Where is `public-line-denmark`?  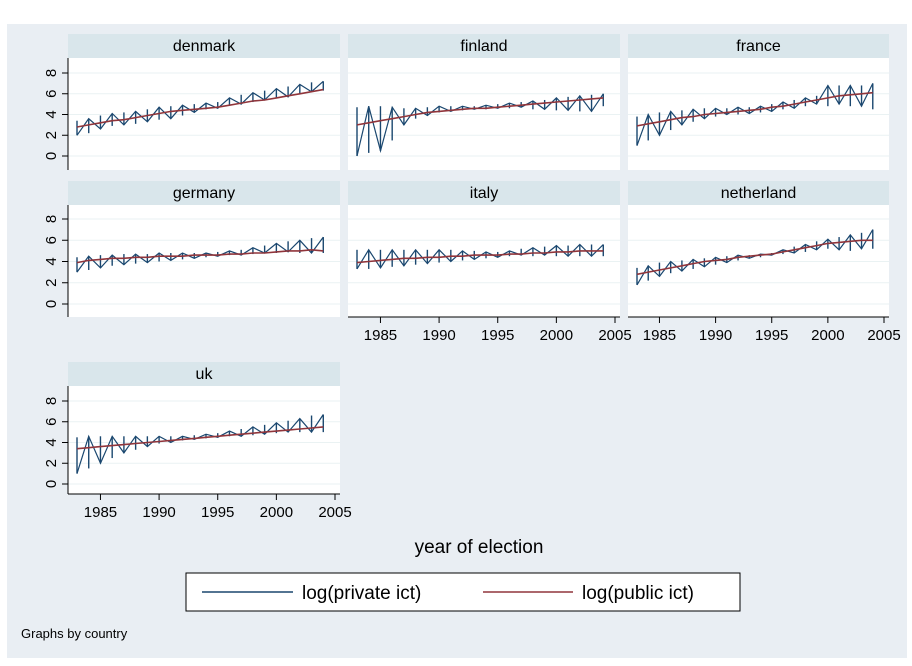
public-line-denmark is located at coordinates (200, 108).